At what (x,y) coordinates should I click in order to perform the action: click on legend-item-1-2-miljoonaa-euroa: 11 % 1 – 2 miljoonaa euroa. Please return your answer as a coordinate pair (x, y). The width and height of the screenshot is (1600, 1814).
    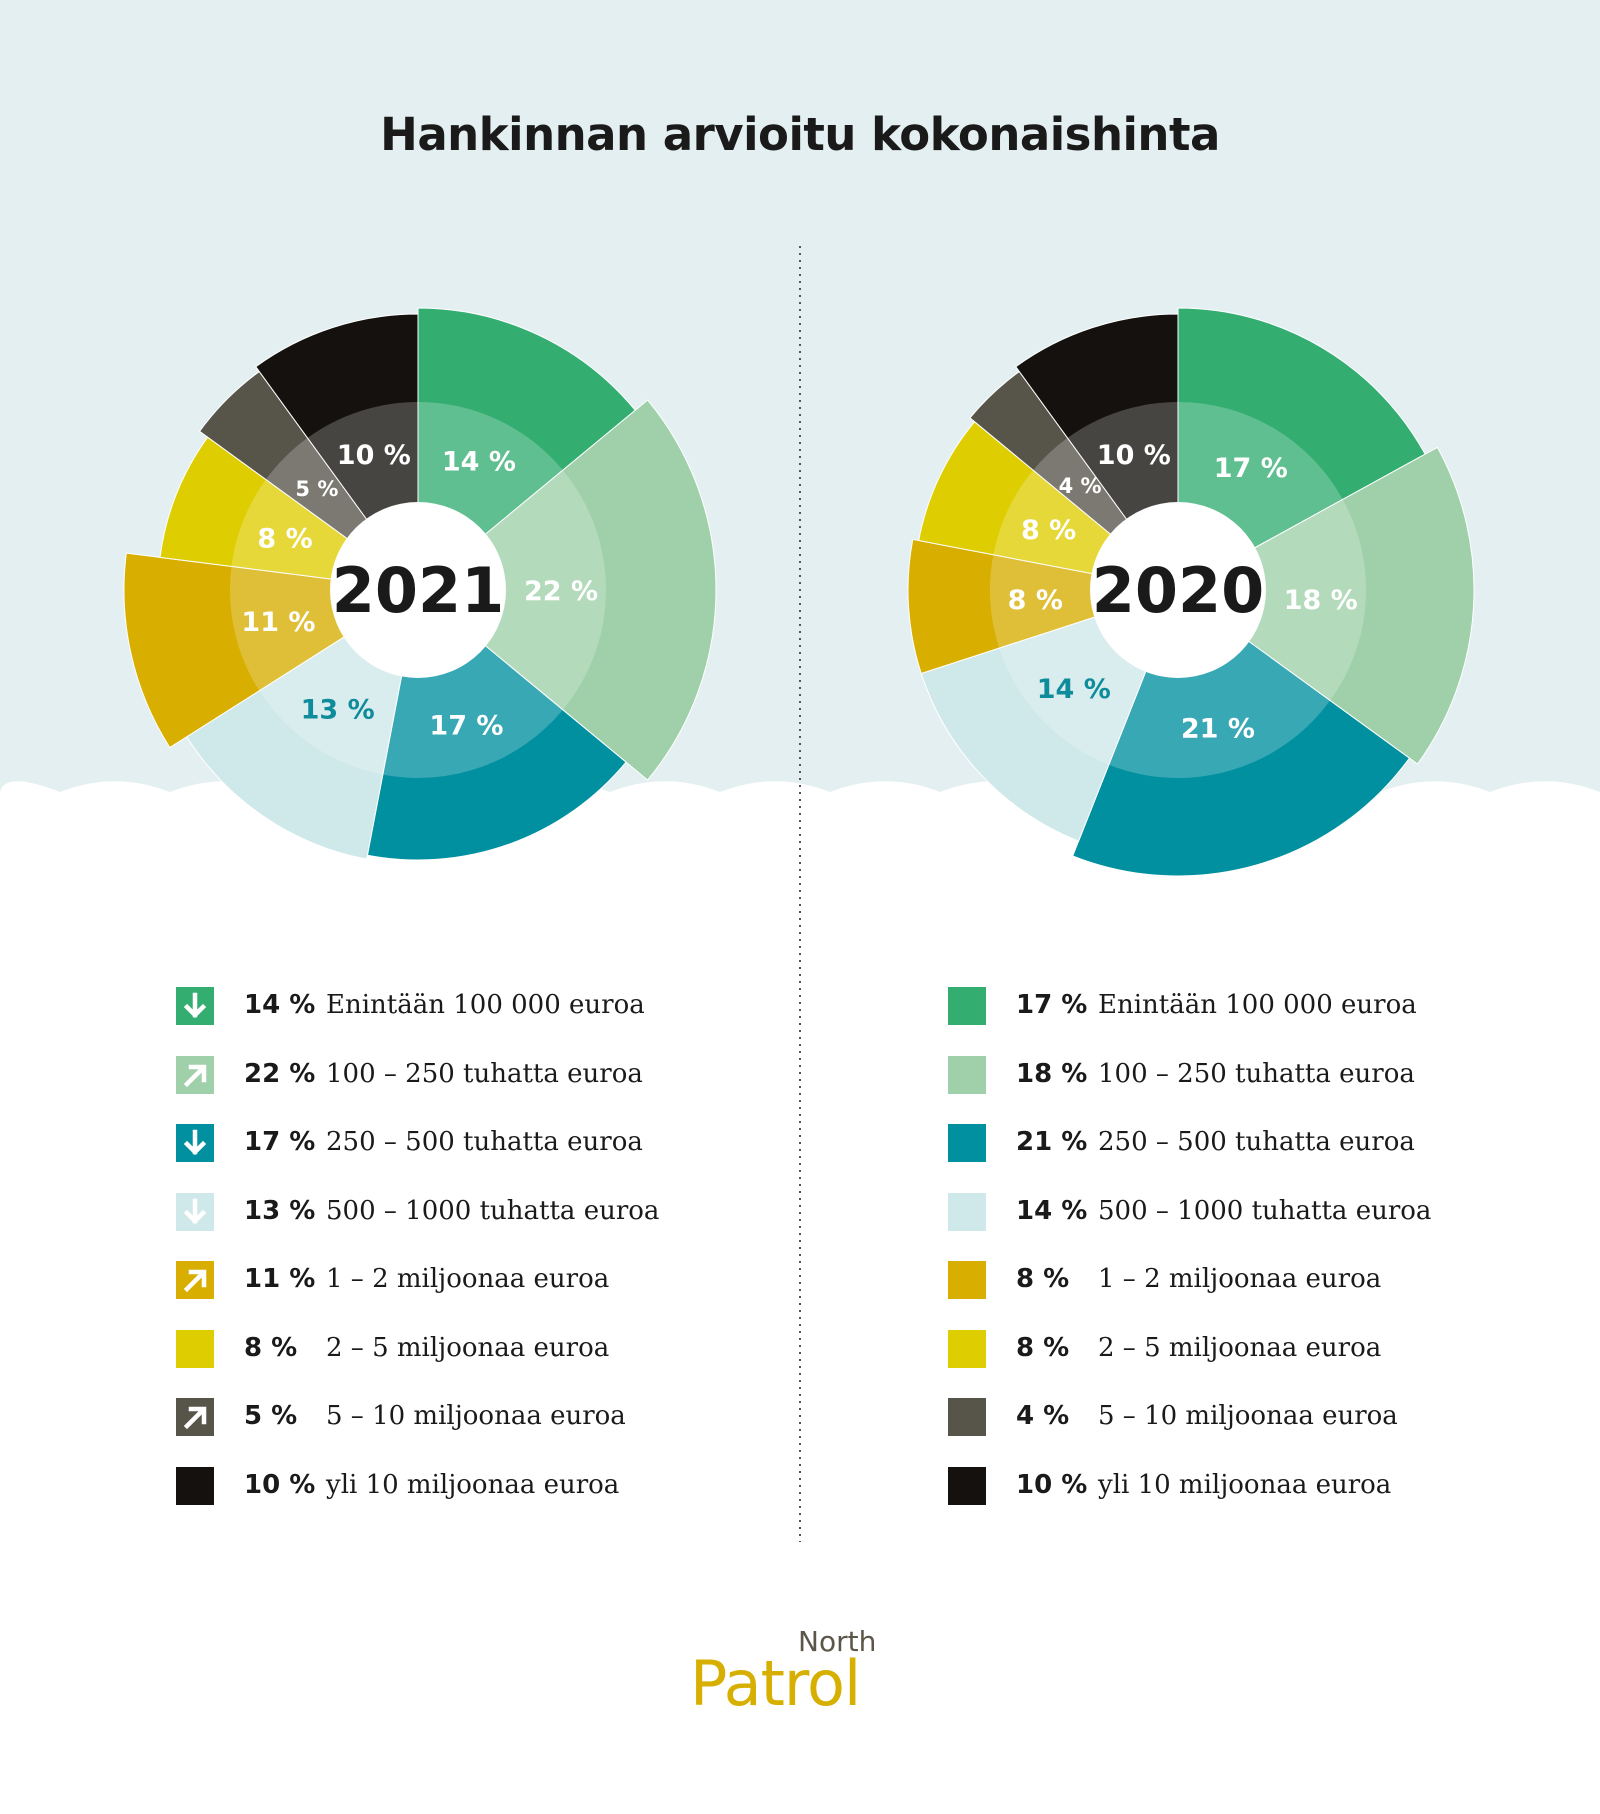
    Looking at the image, I should click on (456, 1293).